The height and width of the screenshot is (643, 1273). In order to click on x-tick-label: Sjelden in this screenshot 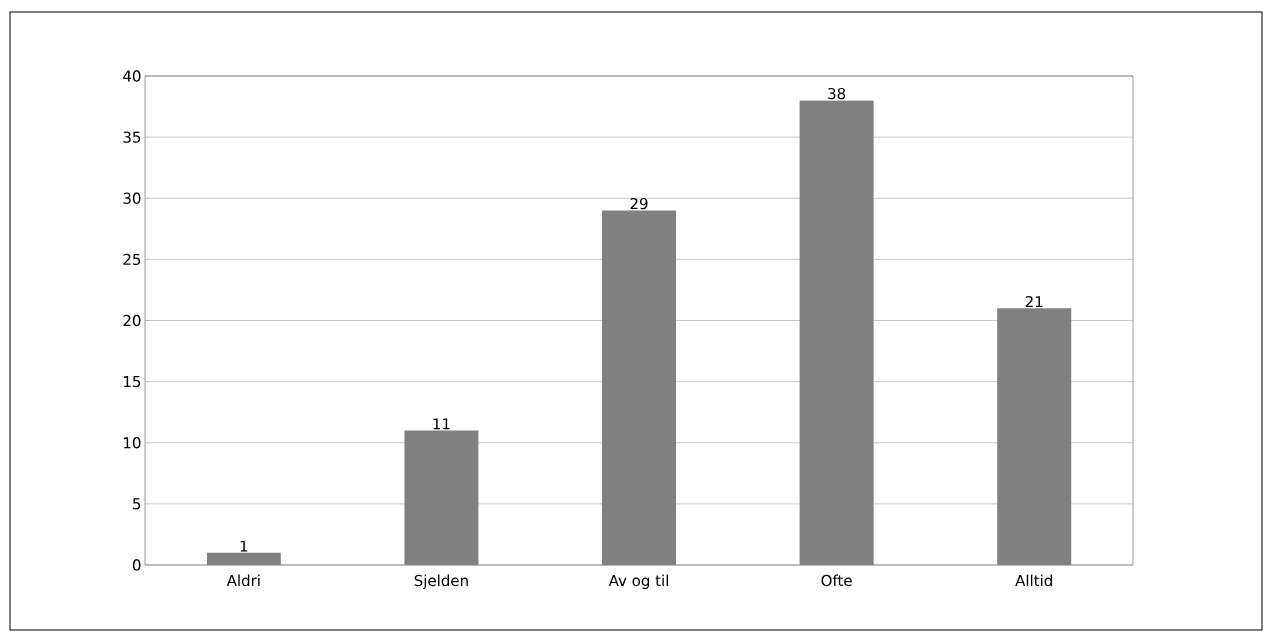, I will do `click(441, 582)`.